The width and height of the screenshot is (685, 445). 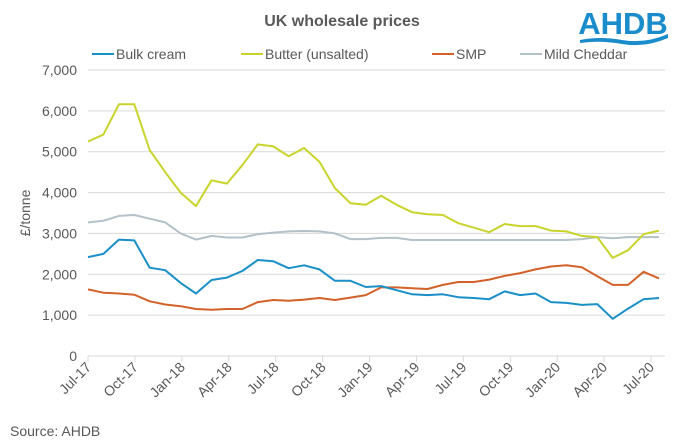 I want to click on y-tick-label: 2,000, so click(x=59, y=274).